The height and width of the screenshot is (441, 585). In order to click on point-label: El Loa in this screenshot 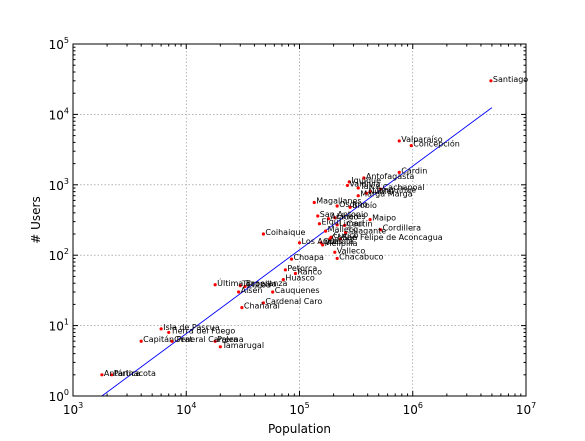, I will do `click(259, 284)`.